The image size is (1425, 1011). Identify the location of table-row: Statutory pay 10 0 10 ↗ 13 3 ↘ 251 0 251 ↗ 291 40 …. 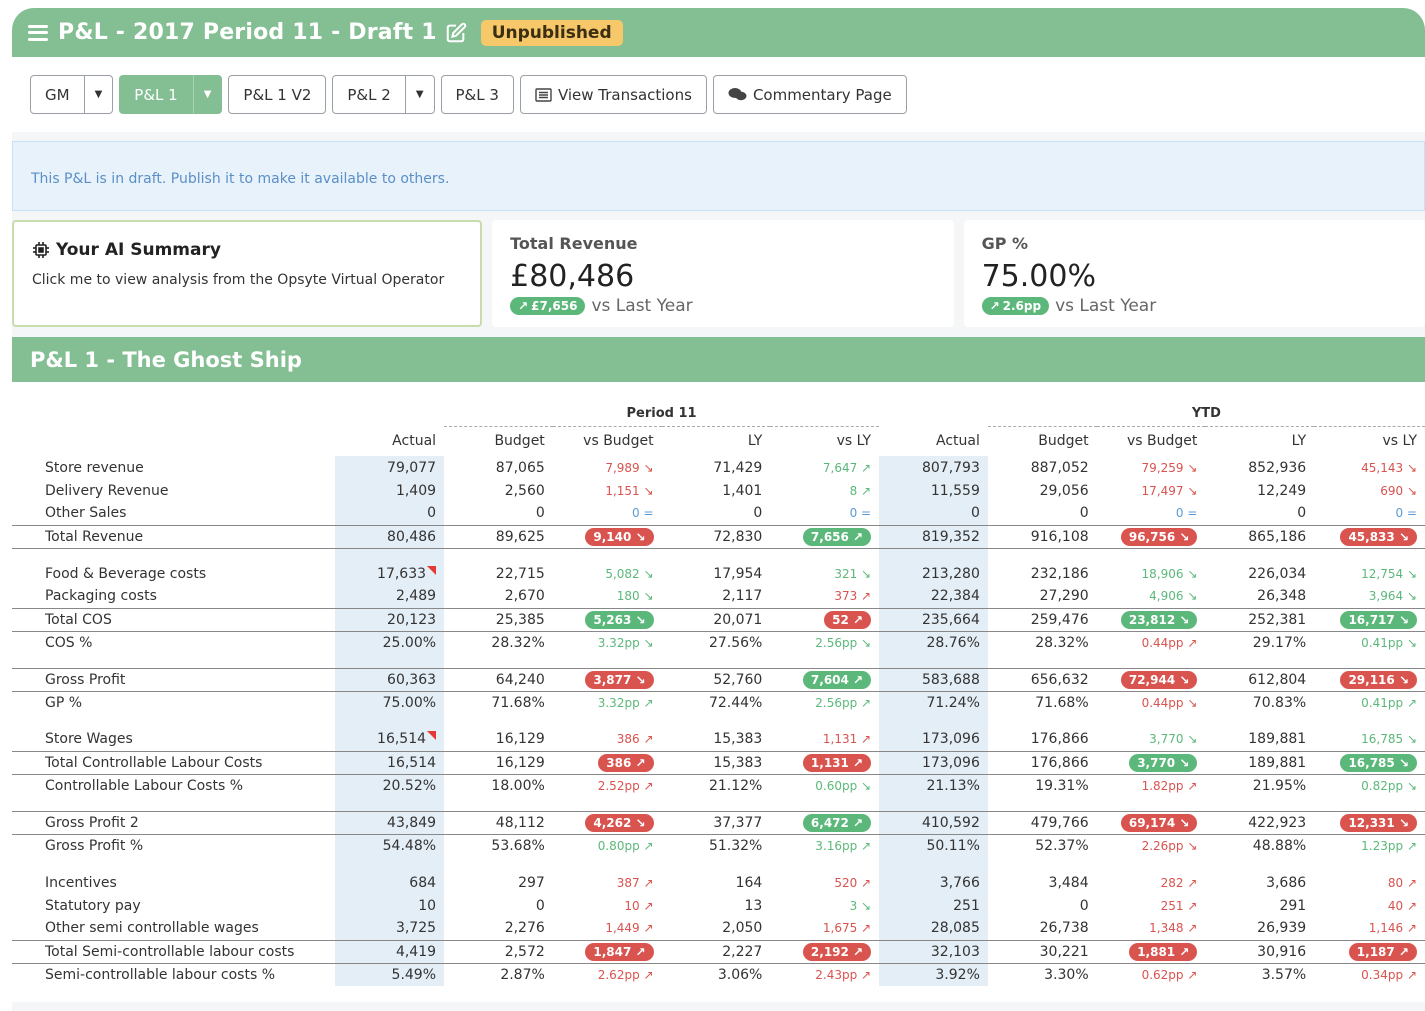
(718, 905).